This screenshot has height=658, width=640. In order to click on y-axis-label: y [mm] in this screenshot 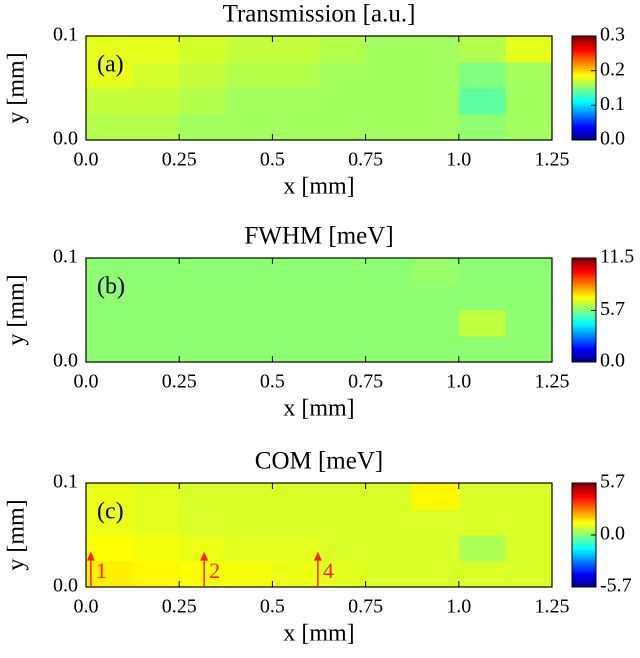, I will do `click(17, 87)`.